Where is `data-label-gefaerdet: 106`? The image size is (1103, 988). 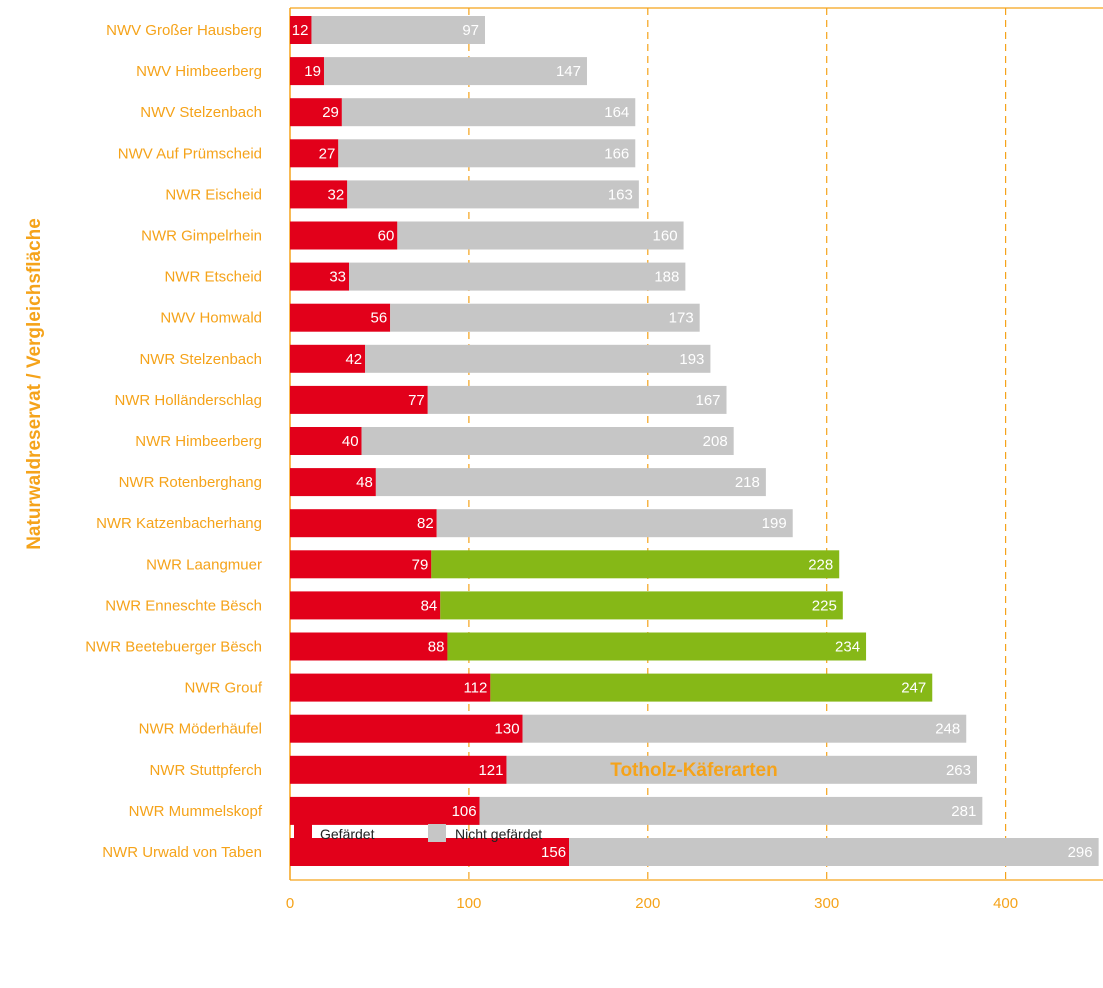
data-label-gefaerdet: 106 is located at coordinates (464, 811).